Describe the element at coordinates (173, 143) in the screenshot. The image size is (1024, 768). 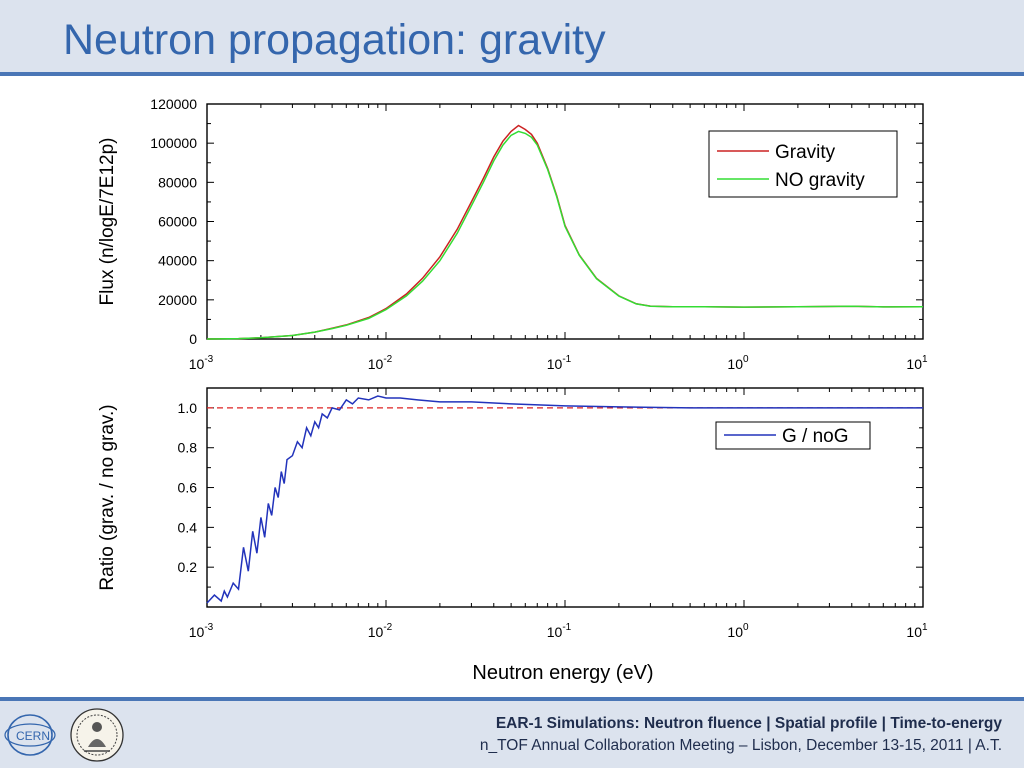
I see `y-tick-label: 100000` at that location.